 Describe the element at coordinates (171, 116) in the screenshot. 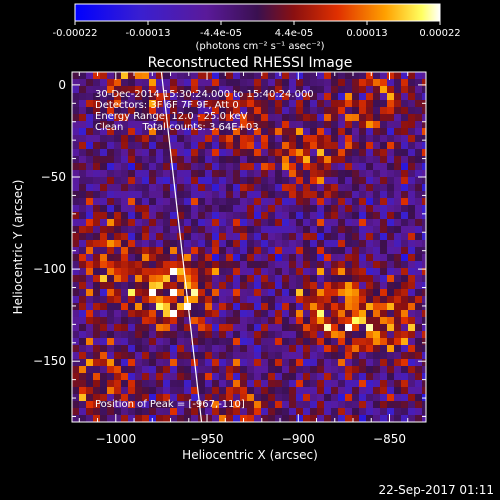

I see `info-line-energy: Energy Range: 12.0 - 25.0 keV` at that location.